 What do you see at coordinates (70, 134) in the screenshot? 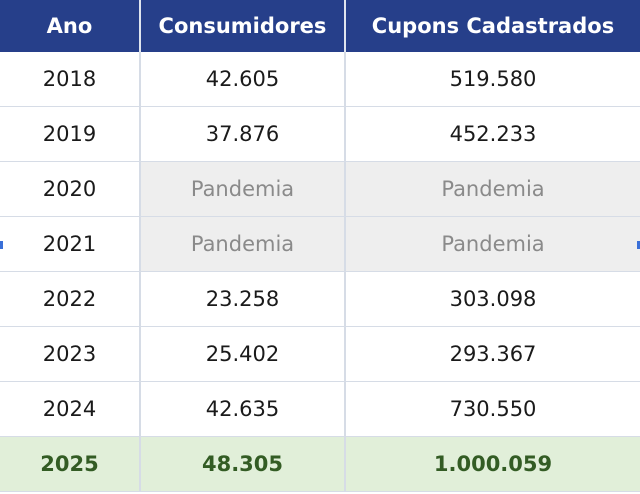
I see `cell-ano: 2019` at bounding box center [70, 134].